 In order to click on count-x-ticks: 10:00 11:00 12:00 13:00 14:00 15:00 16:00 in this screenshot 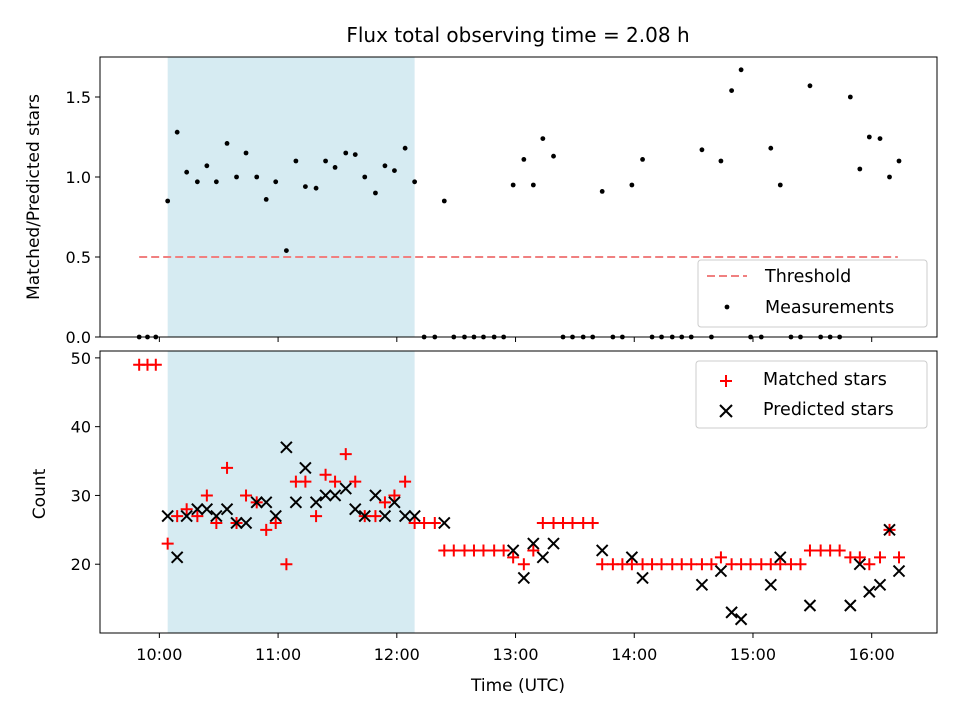, I will do `click(515, 648)`.